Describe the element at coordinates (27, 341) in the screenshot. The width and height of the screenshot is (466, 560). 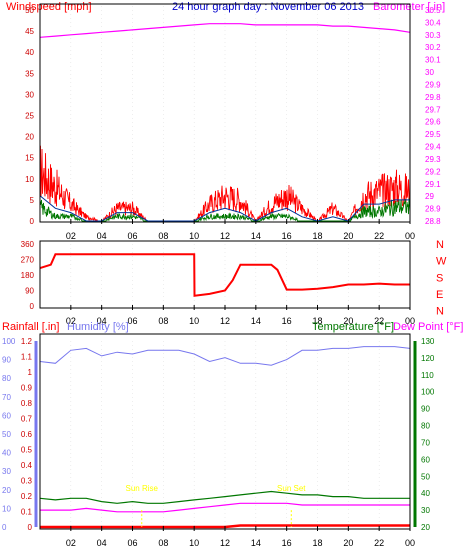
I see `rain-tick-label: 1.2` at that location.